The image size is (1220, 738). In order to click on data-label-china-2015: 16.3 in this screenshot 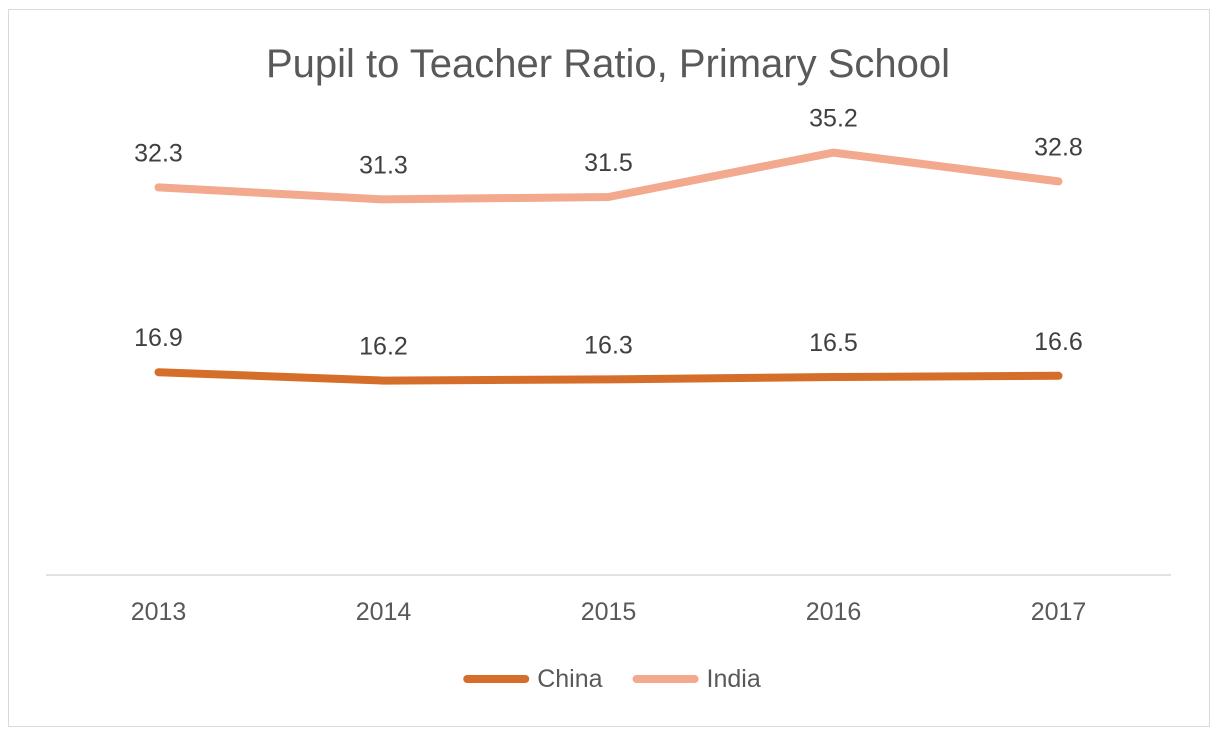, I will do `click(608, 345)`.